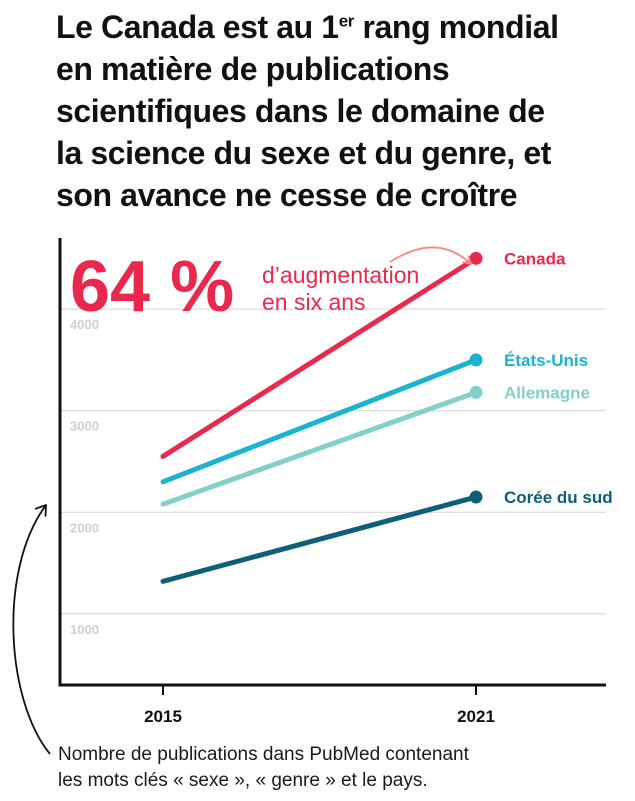 The image size is (635, 801). Describe the element at coordinates (152, 287) in the screenshot. I see `highlight-value: 64 %` at that location.